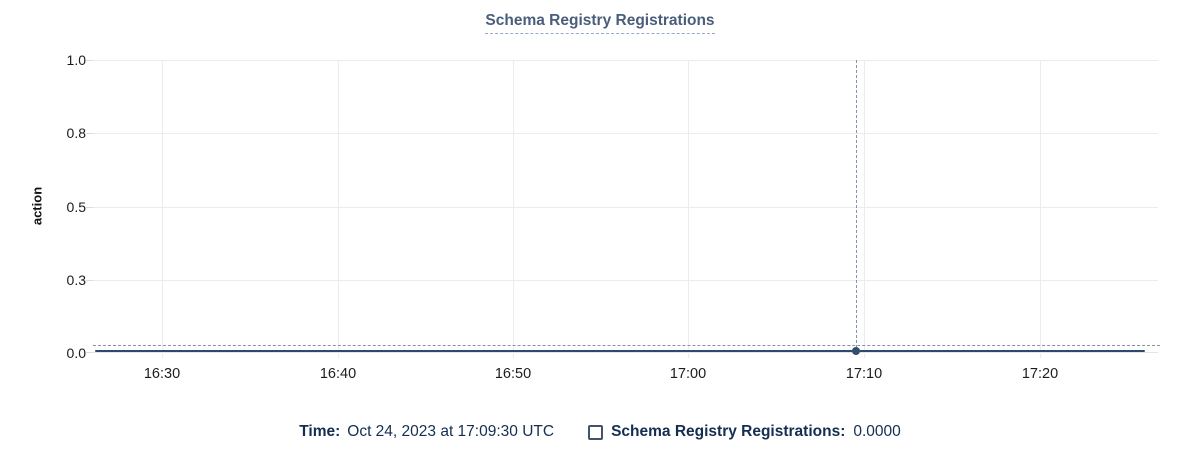 This screenshot has height=467, width=1200. What do you see at coordinates (877, 431) in the screenshot?
I see `legend-series-value: 0.0000` at bounding box center [877, 431].